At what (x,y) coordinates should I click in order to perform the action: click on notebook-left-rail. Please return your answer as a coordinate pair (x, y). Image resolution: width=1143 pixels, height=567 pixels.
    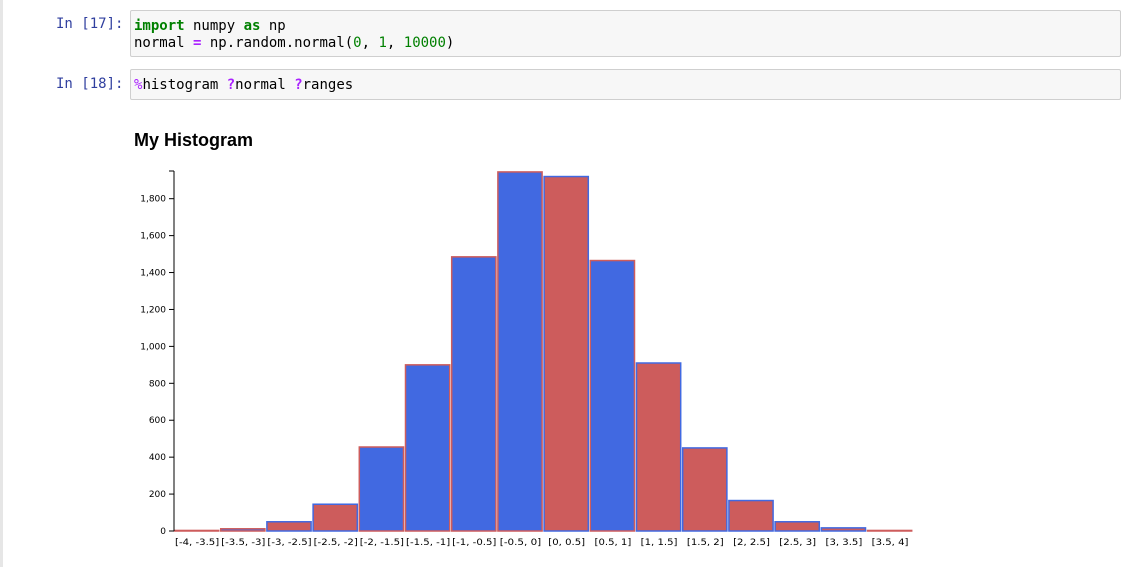
    Looking at the image, I should click on (1, 283).